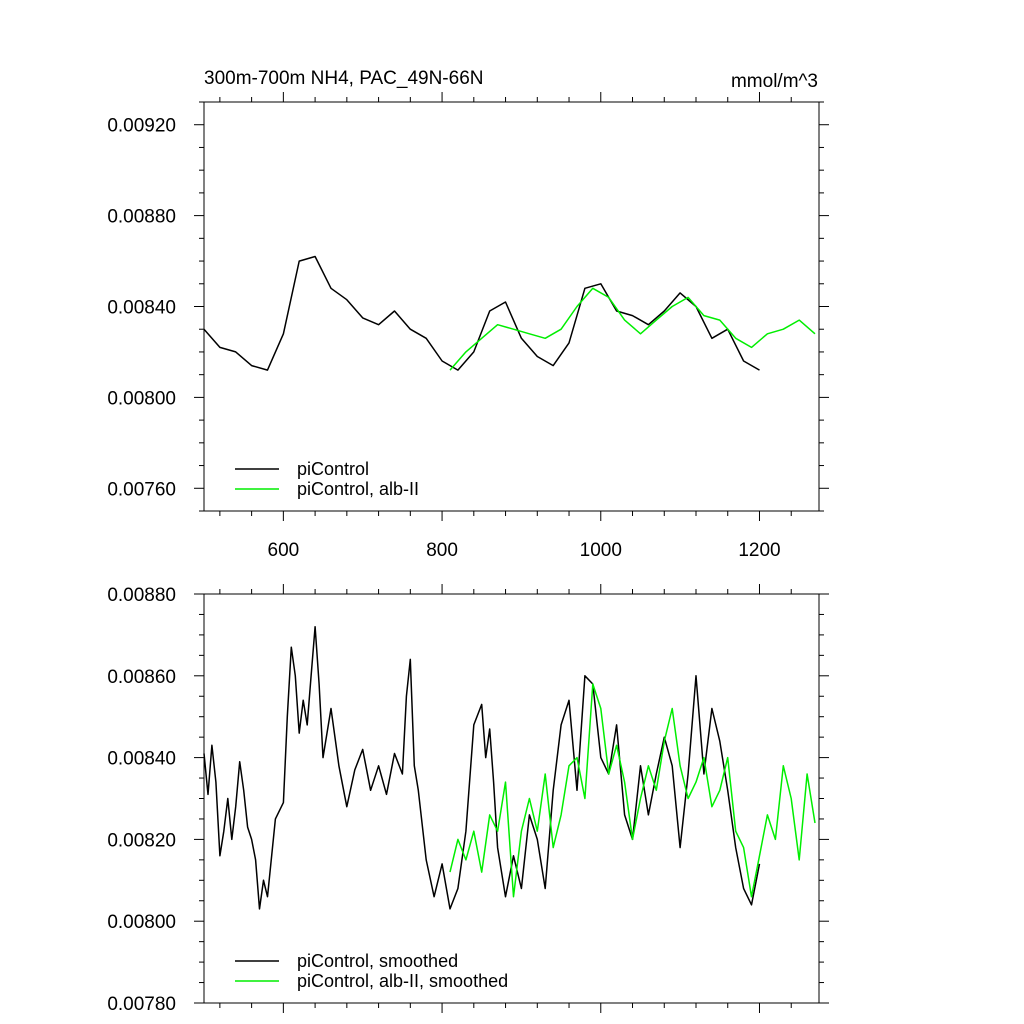  Describe the element at coordinates (759, 550) in the screenshot. I see `x-tick-label: 1200` at that location.